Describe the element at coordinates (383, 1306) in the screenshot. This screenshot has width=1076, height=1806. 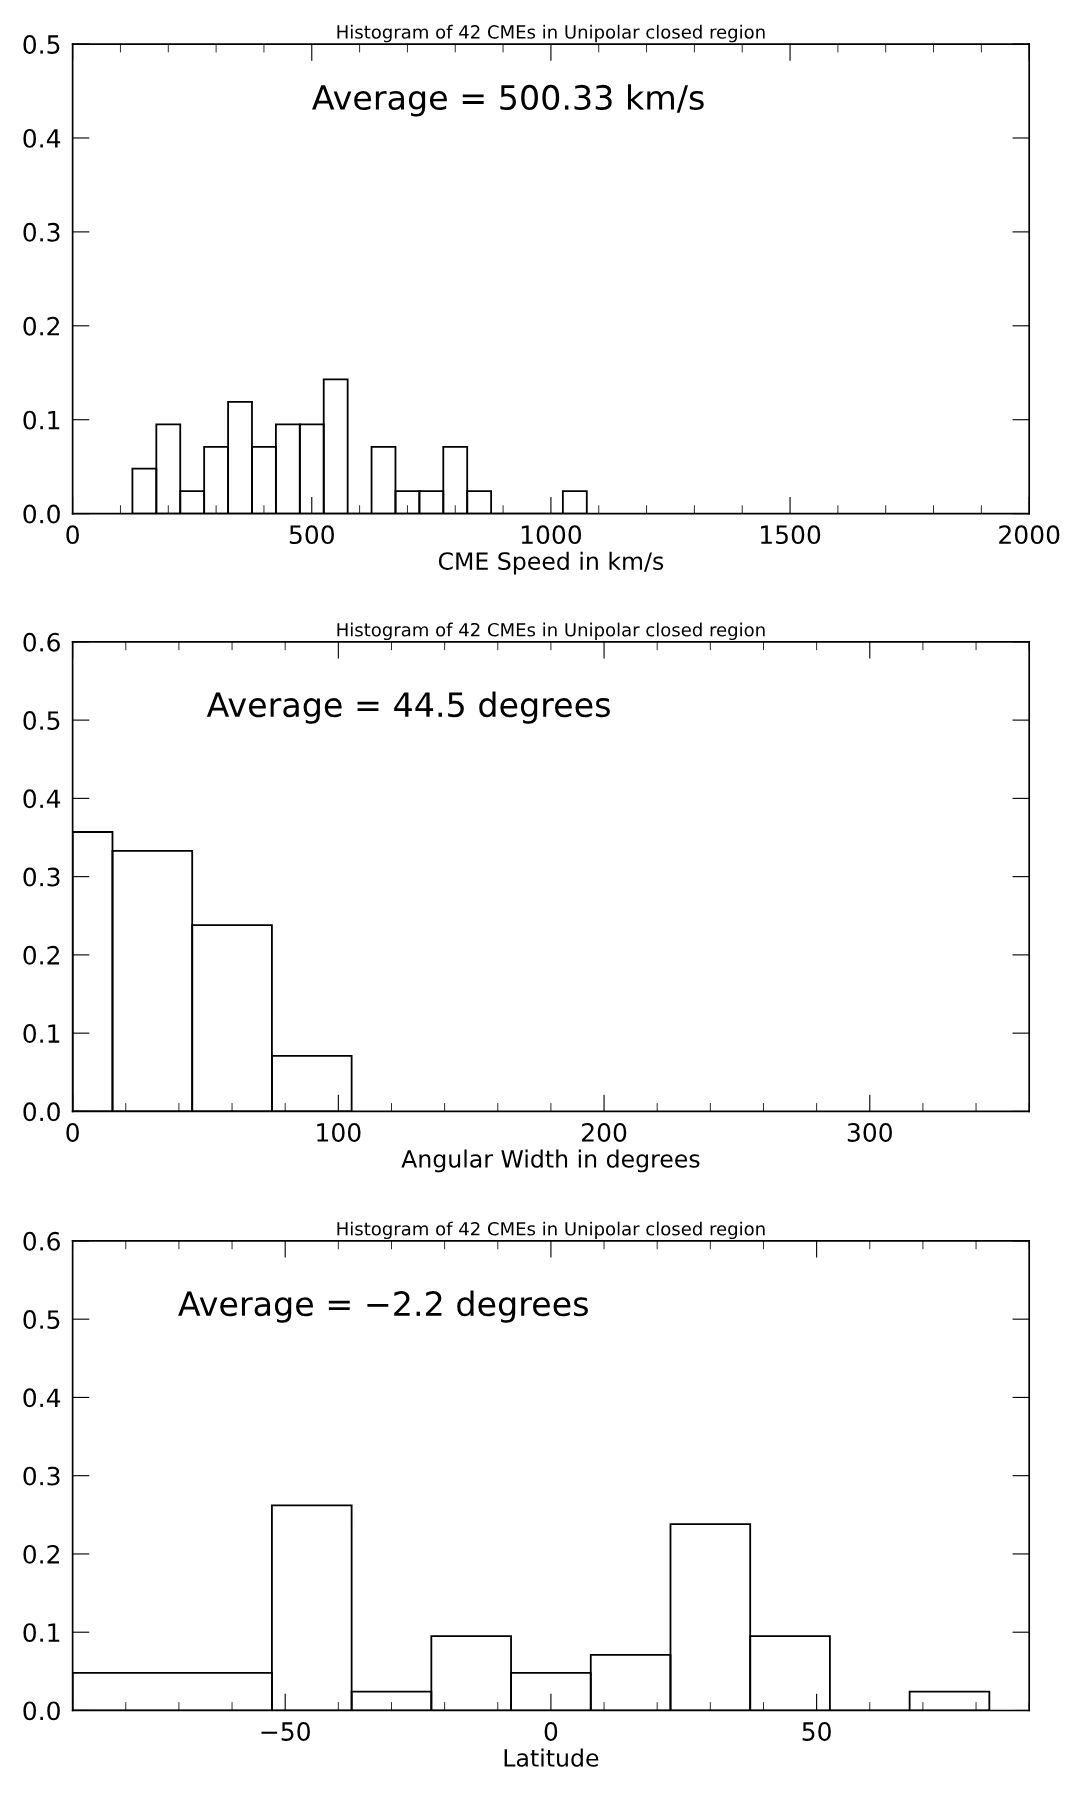
I see `annotation: Average = −2.2 degrees` at that location.